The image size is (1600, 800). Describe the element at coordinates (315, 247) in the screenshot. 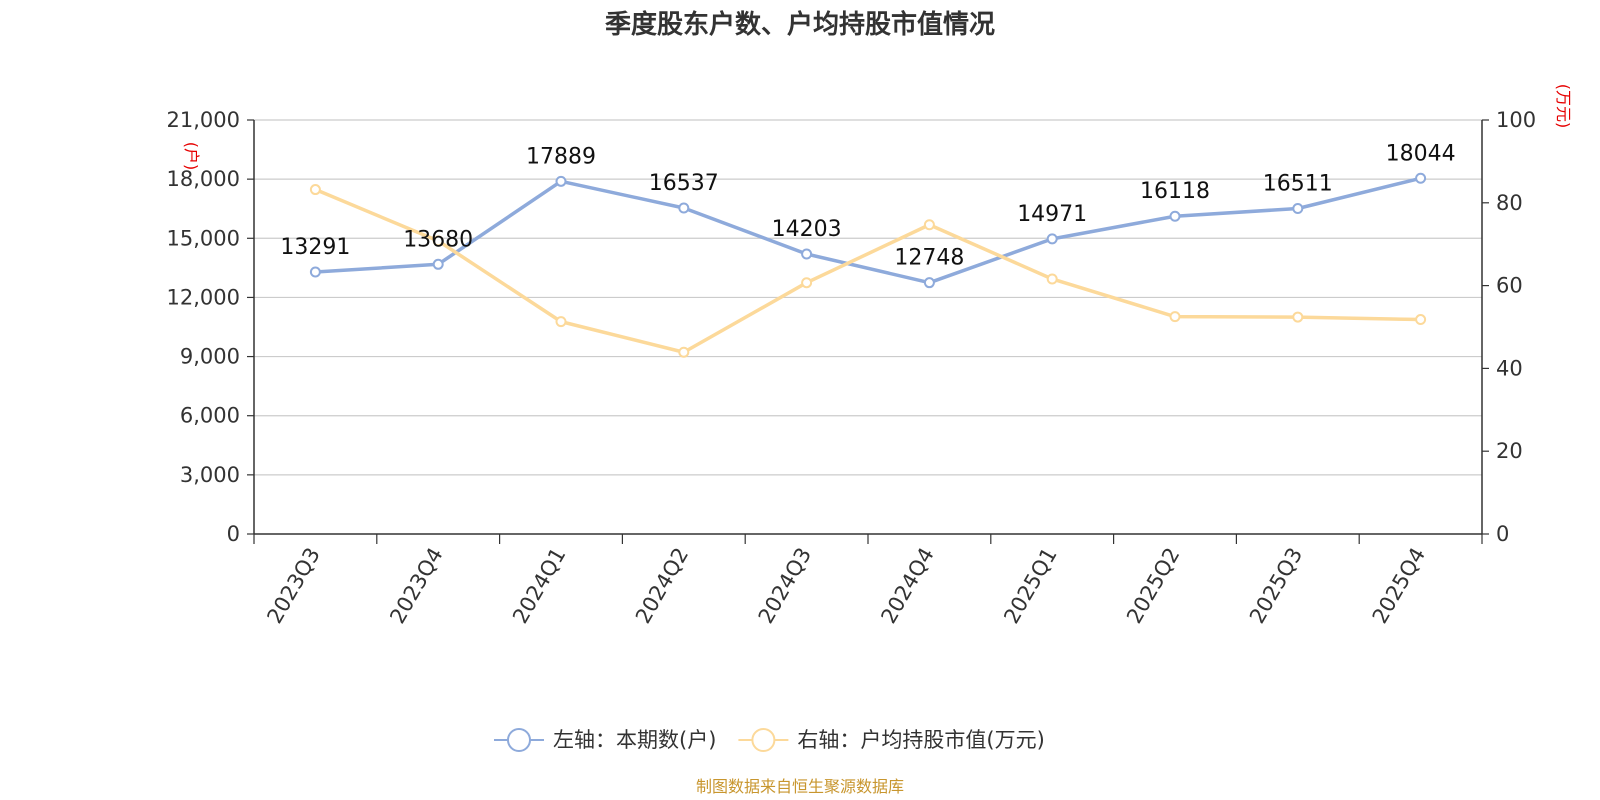

I see `data-label: 13291` at that location.